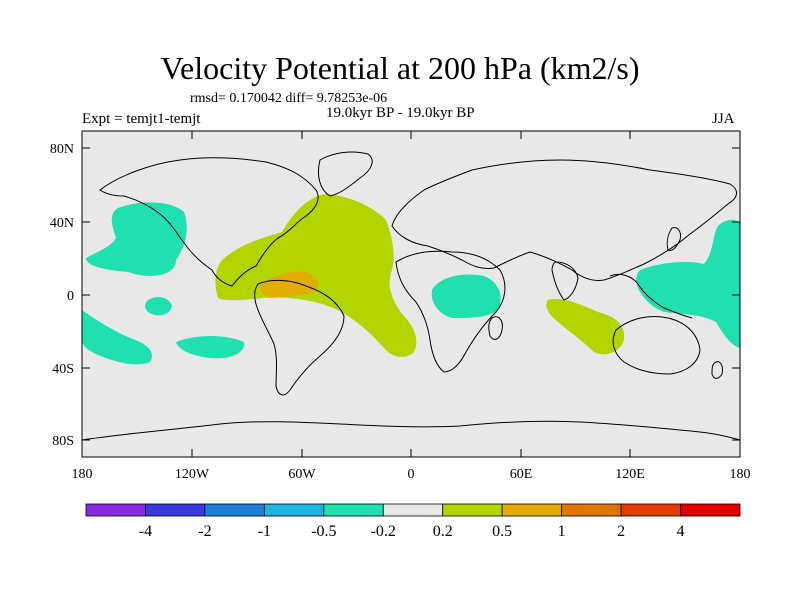 The image size is (800, 600). I want to click on lon-label-60e: 60E, so click(521, 474).